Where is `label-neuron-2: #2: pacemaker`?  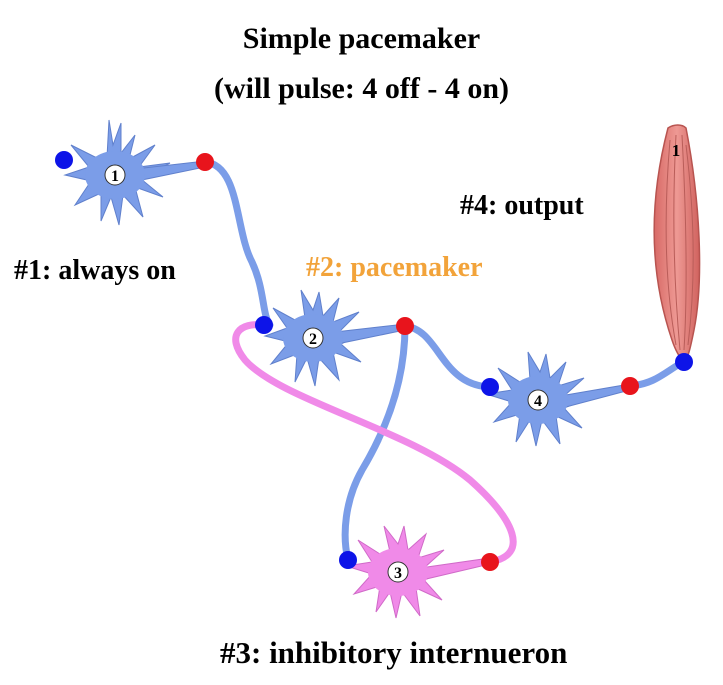
label-neuron-2: #2: pacemaker is located at coordinates (394, 267).